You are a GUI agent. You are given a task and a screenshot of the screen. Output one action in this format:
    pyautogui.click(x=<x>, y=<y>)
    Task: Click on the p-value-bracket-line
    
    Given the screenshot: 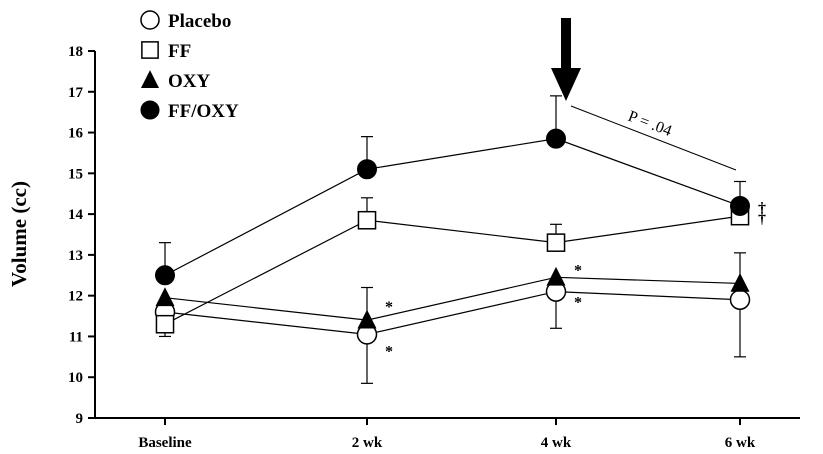 What is the action you would take?
    pyautogui.click(x=653, y=138)
    